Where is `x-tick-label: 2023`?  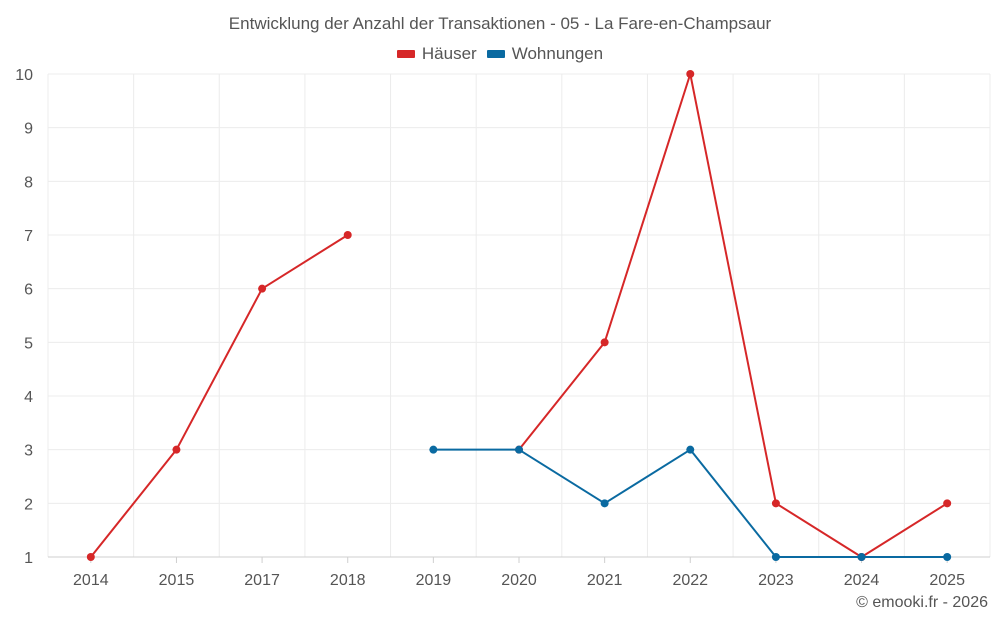 x-tick-label: 2023 is located at coordinates (776, 580).